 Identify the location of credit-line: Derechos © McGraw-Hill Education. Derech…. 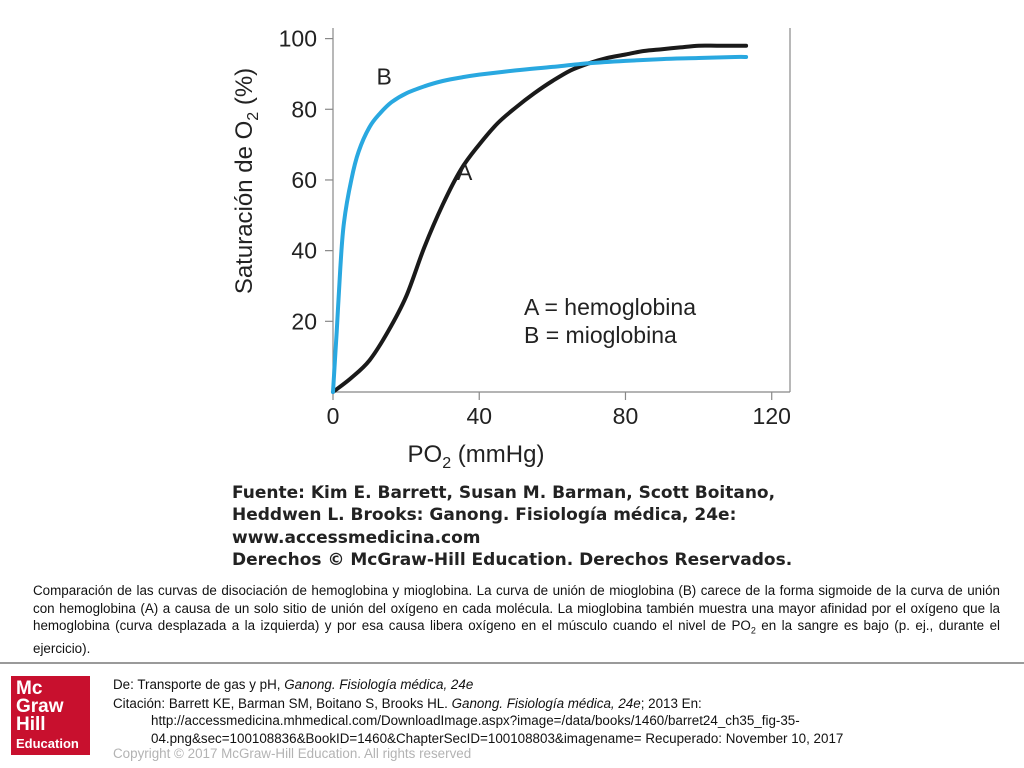
(512, 560).